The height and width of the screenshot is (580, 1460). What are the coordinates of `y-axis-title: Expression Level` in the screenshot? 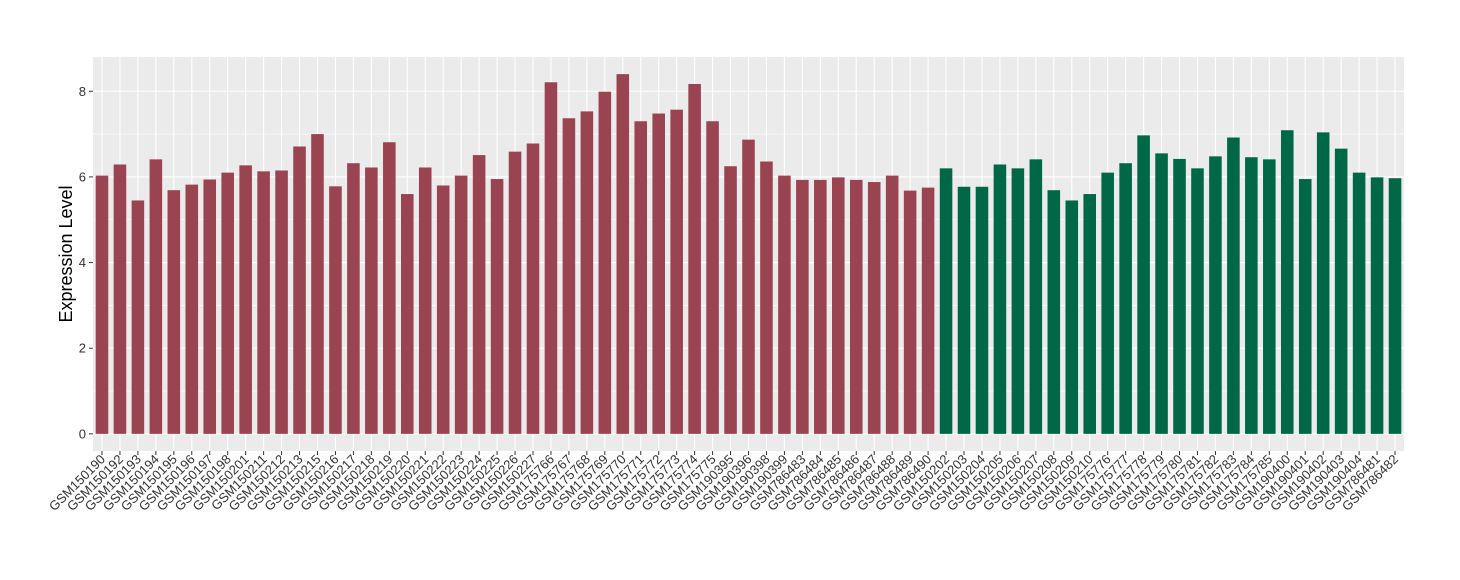 It's located at (66, 253).